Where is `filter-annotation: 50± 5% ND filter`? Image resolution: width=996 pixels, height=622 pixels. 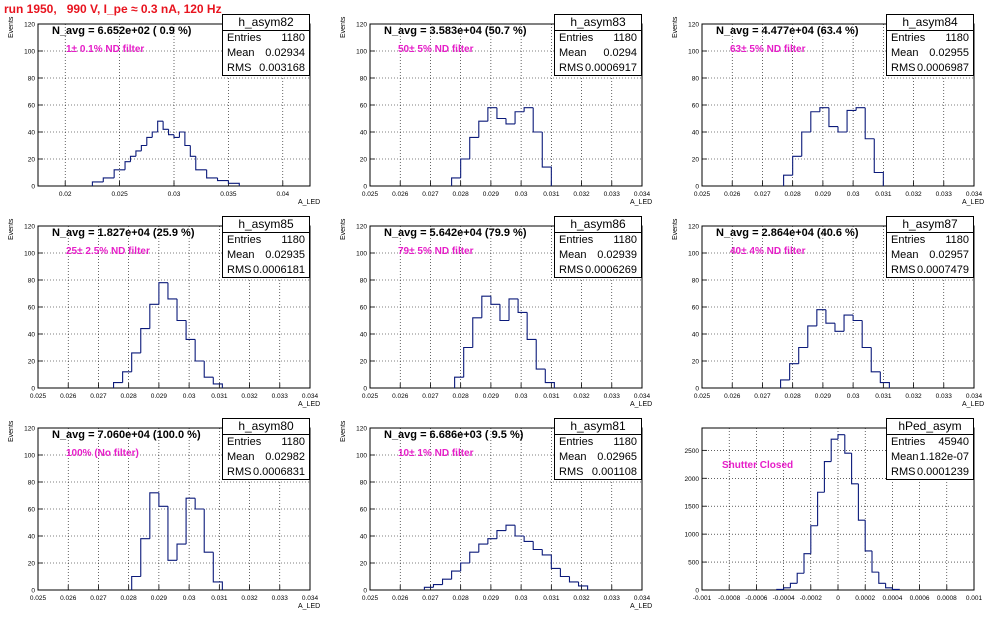 filter-annotation: 50± 5% ND filter is located at coordinates (436, 49).